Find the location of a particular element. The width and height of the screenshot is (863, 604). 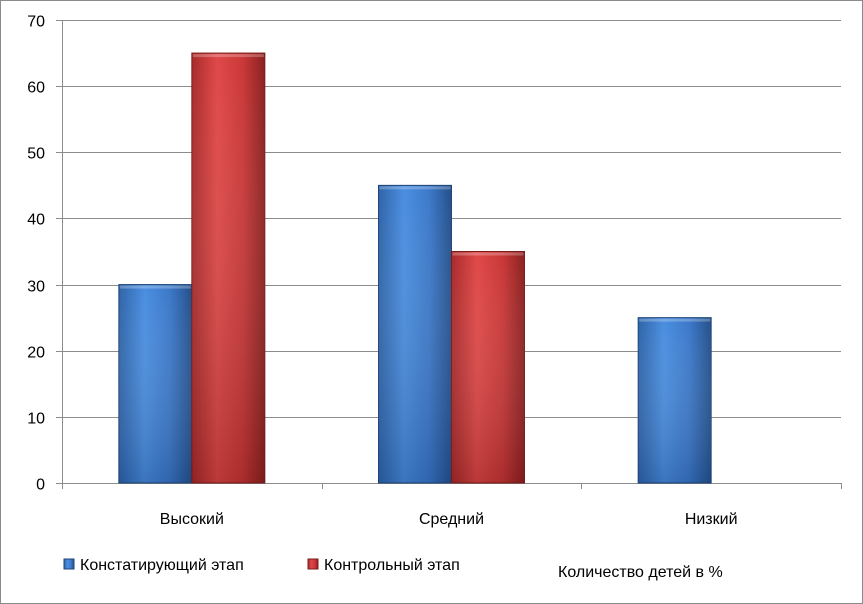

y-tick-label: 70 is located at coordinates (36, 22).